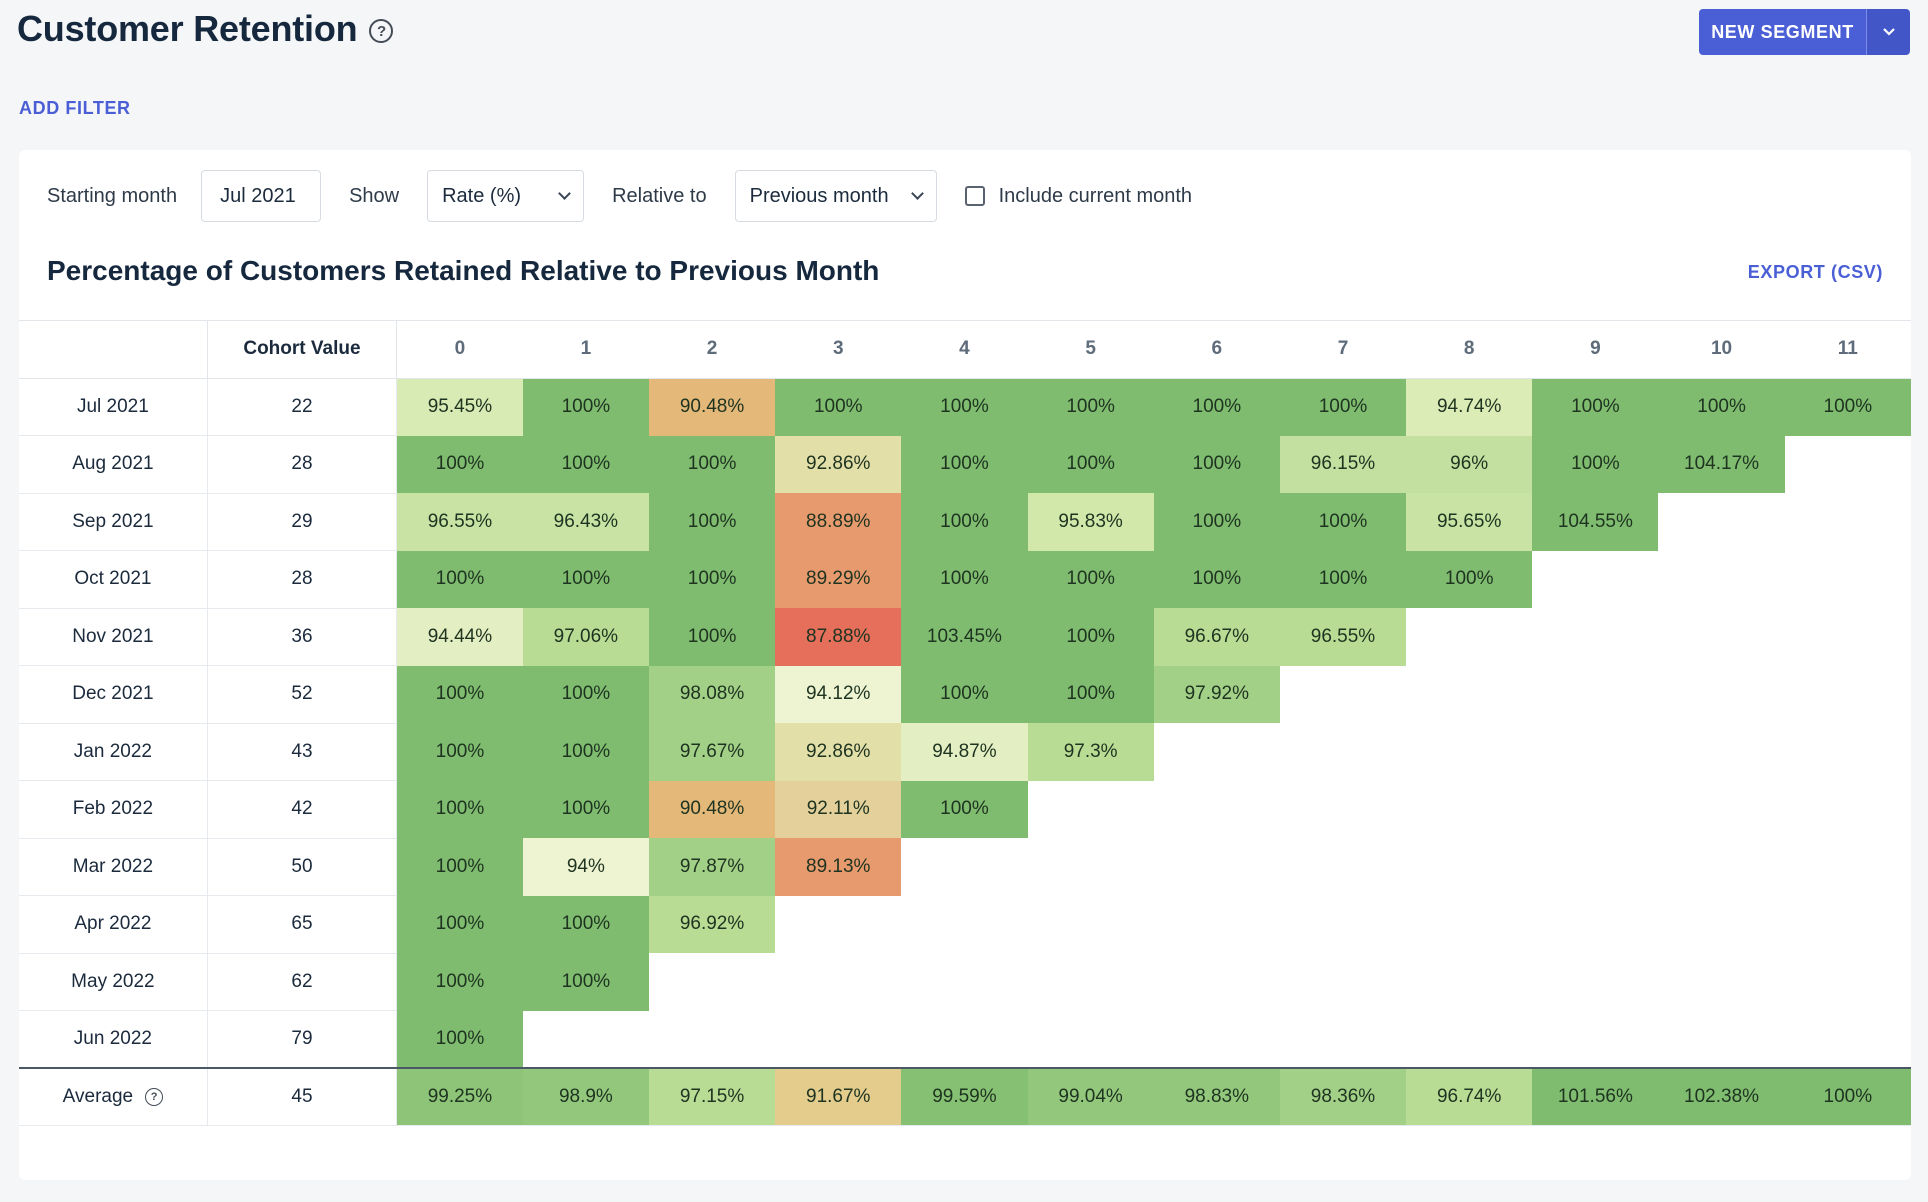 The height and width of the screenshot is (1202, 1928). What do you see at coordinates (712, 752) in the screenshot?
I see `retention-cell: 97.67%` at bounding box center [712, 752].